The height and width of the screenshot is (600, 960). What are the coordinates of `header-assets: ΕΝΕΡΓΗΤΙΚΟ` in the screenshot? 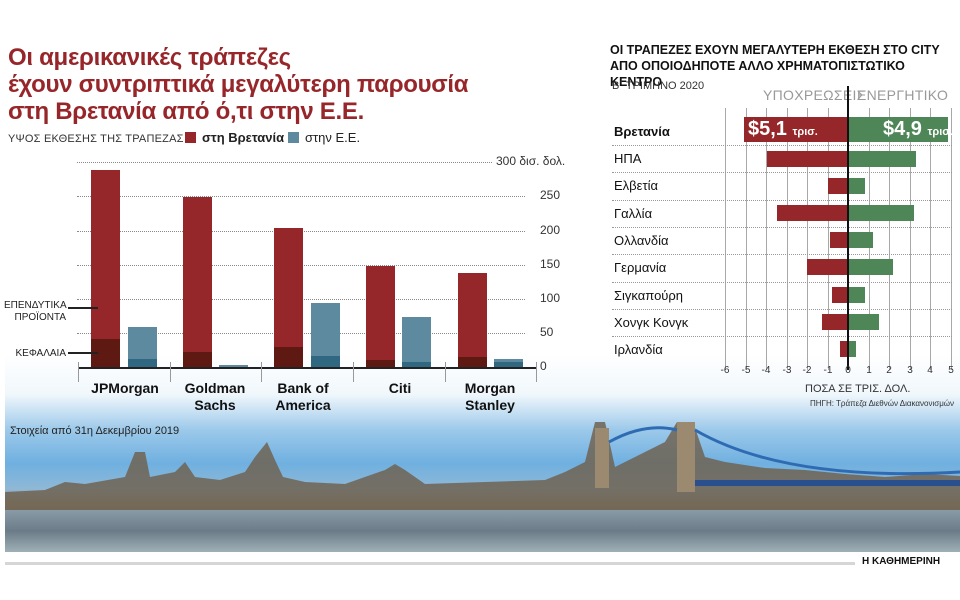 It's located at (903, 95).